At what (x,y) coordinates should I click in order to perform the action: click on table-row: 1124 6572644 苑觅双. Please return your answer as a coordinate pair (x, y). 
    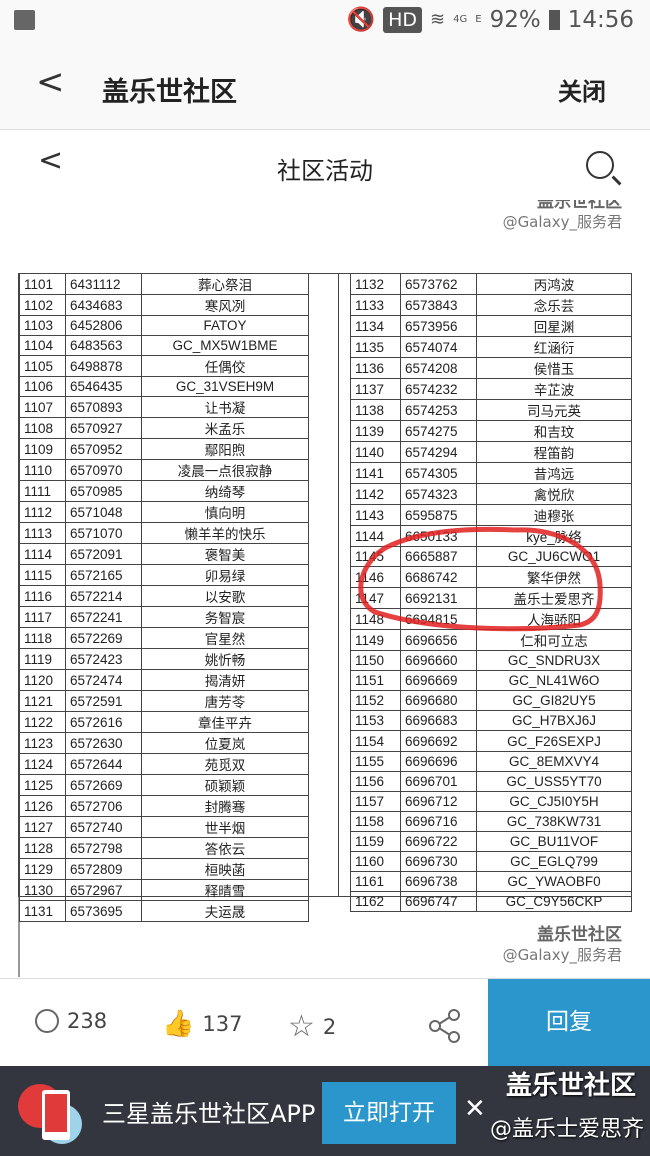
    Looking at the image, I should click on (164, 764).